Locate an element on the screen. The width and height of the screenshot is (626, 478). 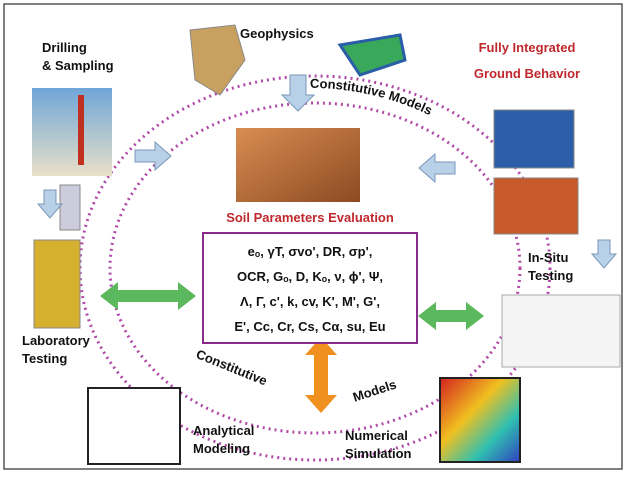
lab-photo is located at coordinates (57, 284).